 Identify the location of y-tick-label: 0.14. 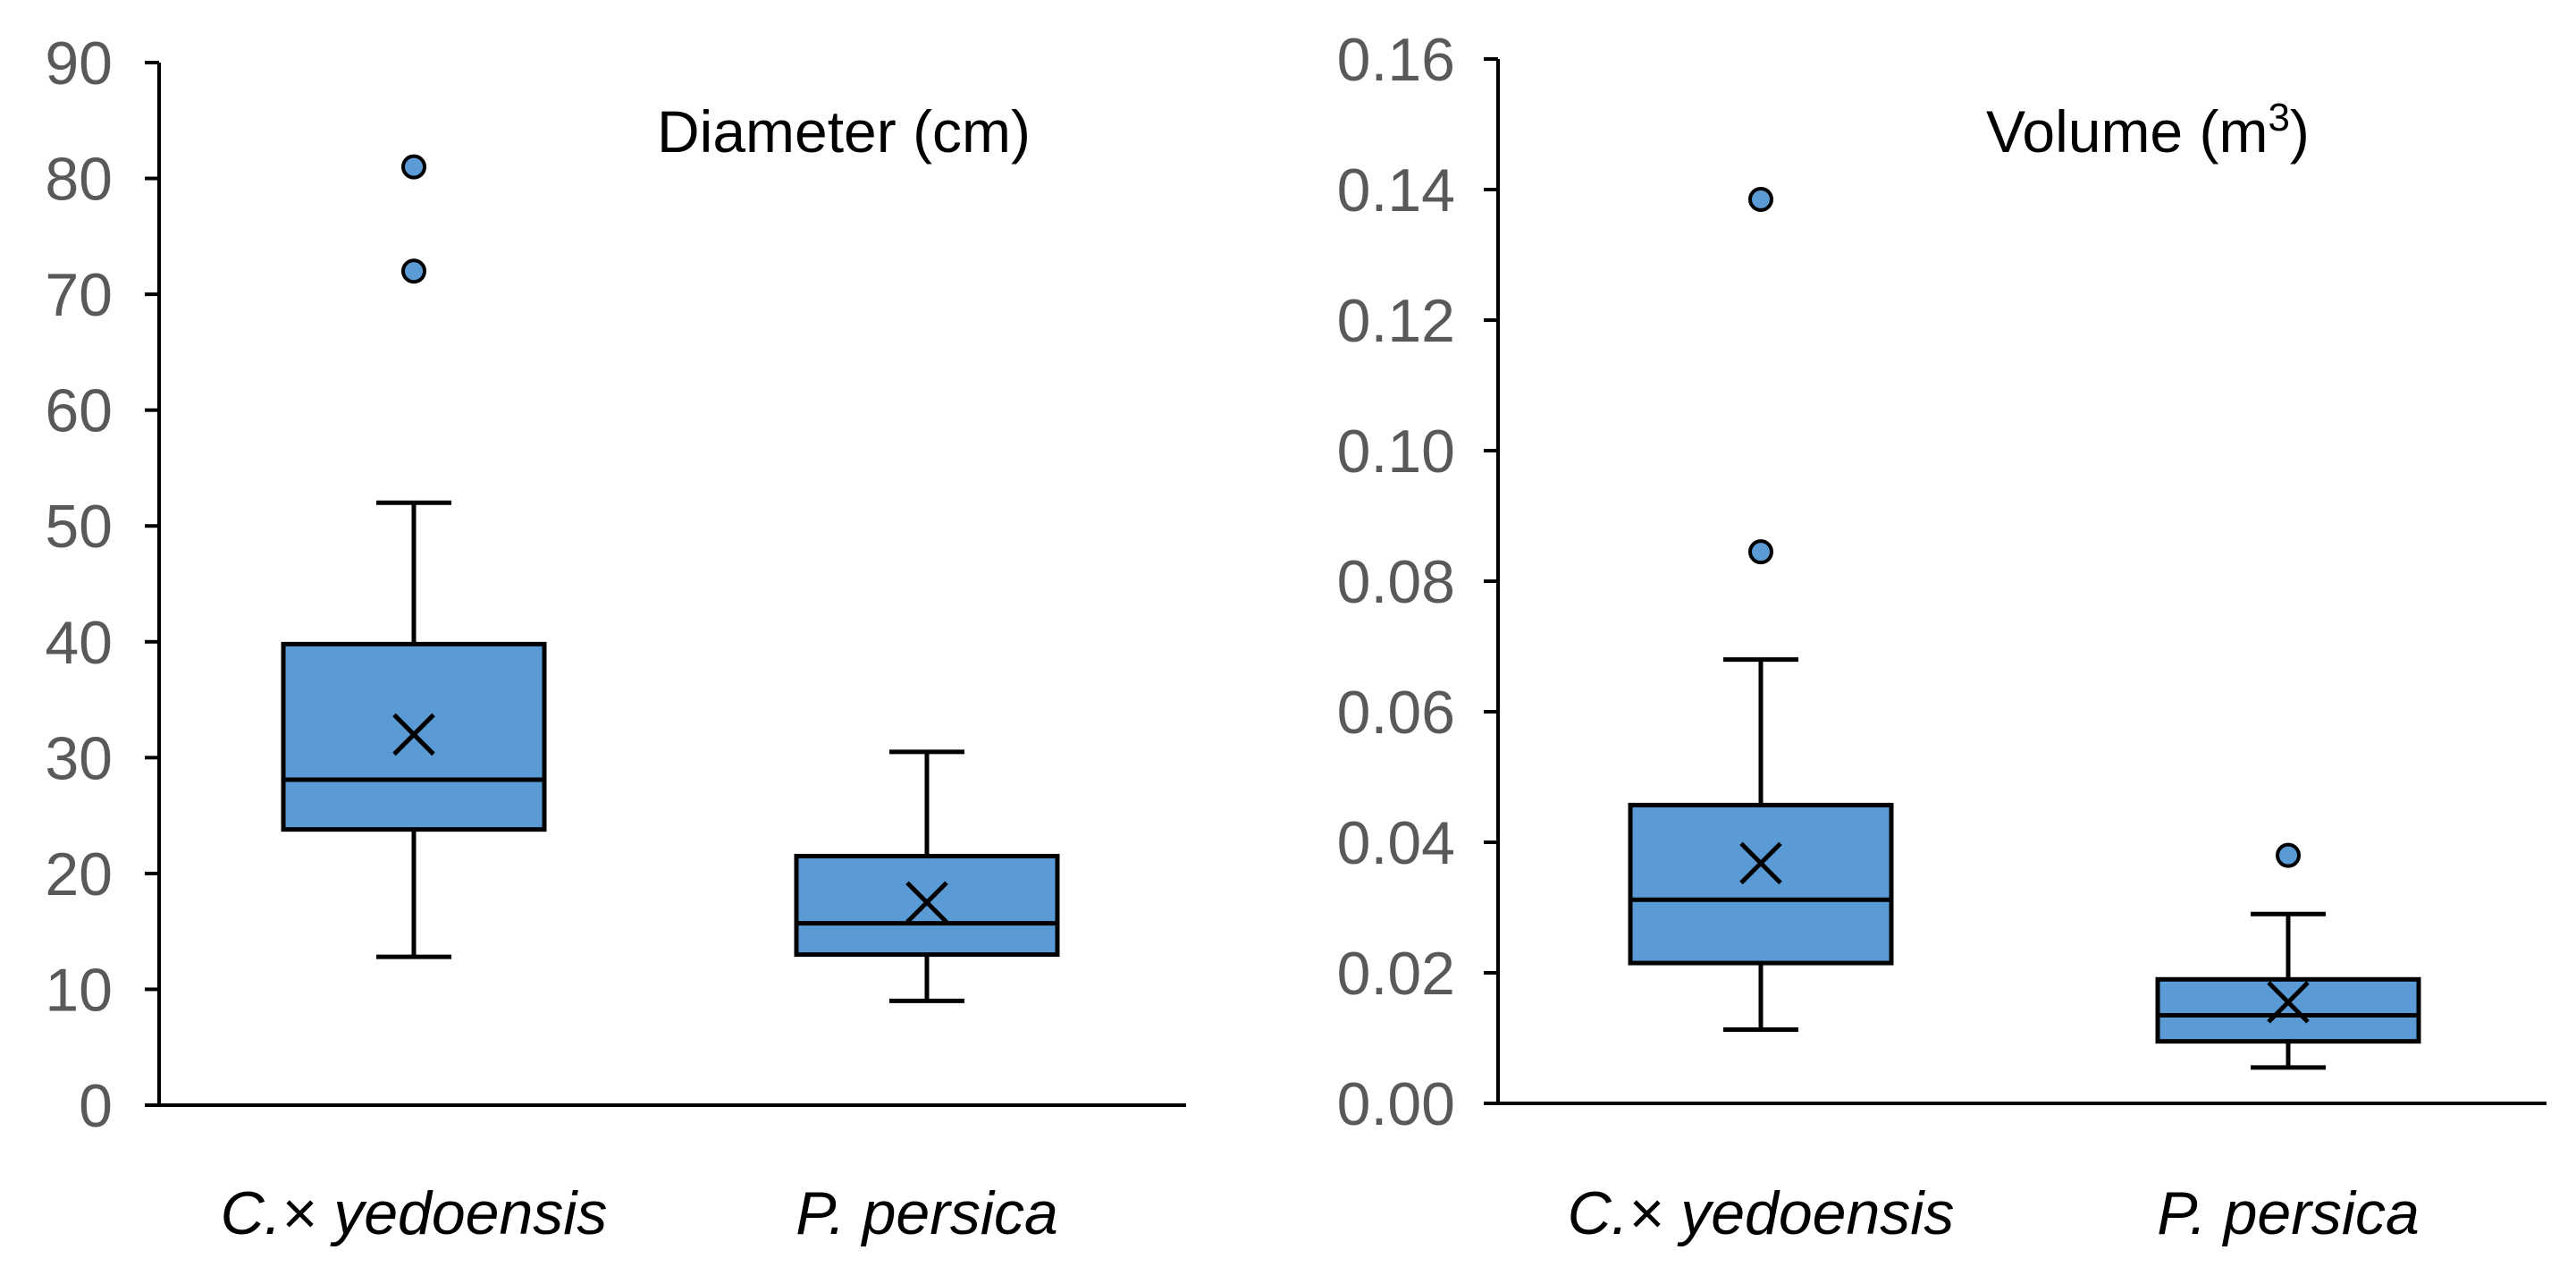
(1396, 190).